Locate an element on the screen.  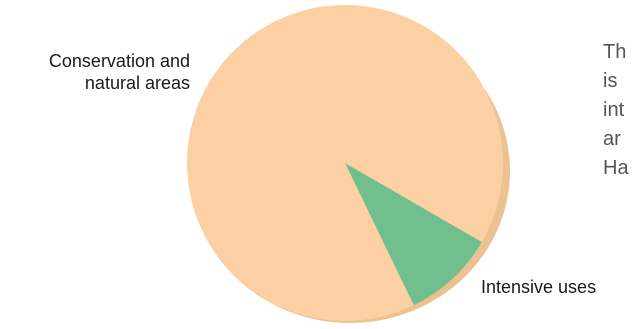
side-paragraph-line-2: is is located at coordinates (610, 81).